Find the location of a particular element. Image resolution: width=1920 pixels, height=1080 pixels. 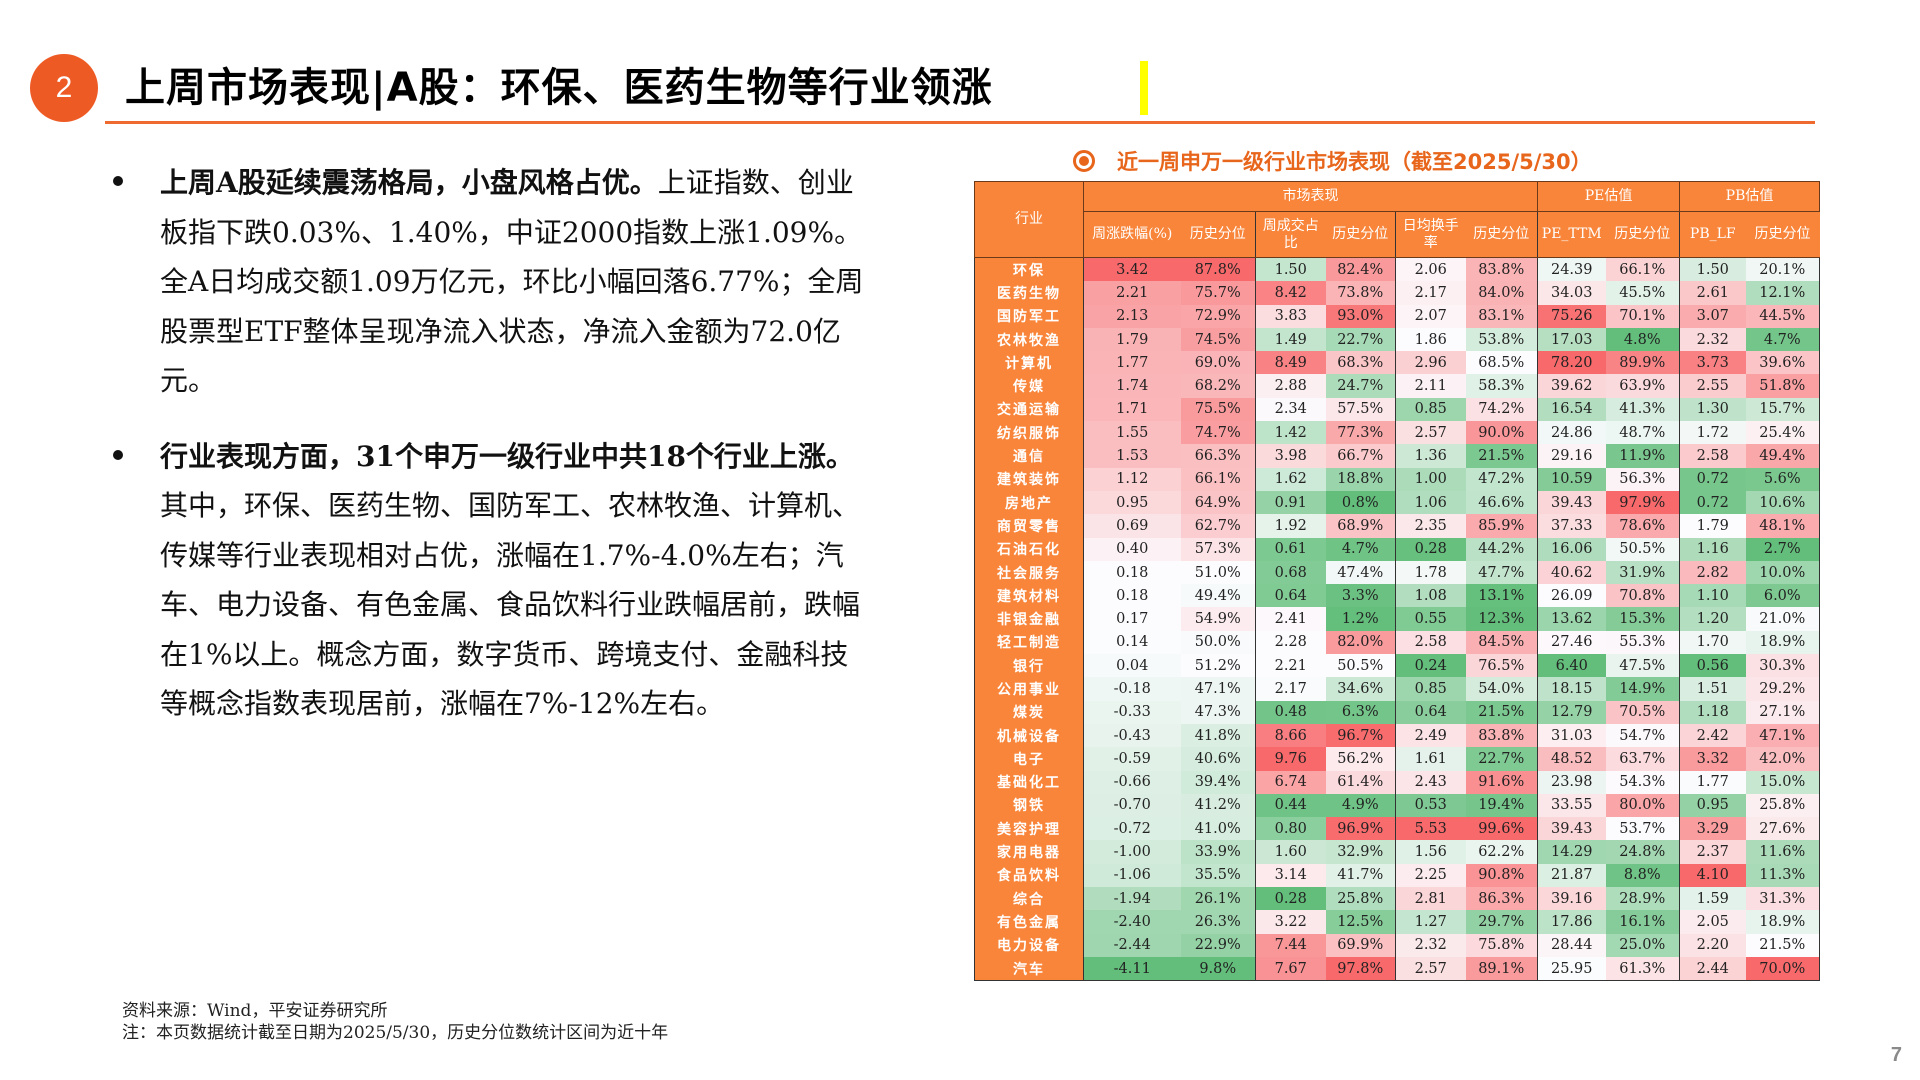

metric-cell: 22.7% is located at coordinates (1360, 339).